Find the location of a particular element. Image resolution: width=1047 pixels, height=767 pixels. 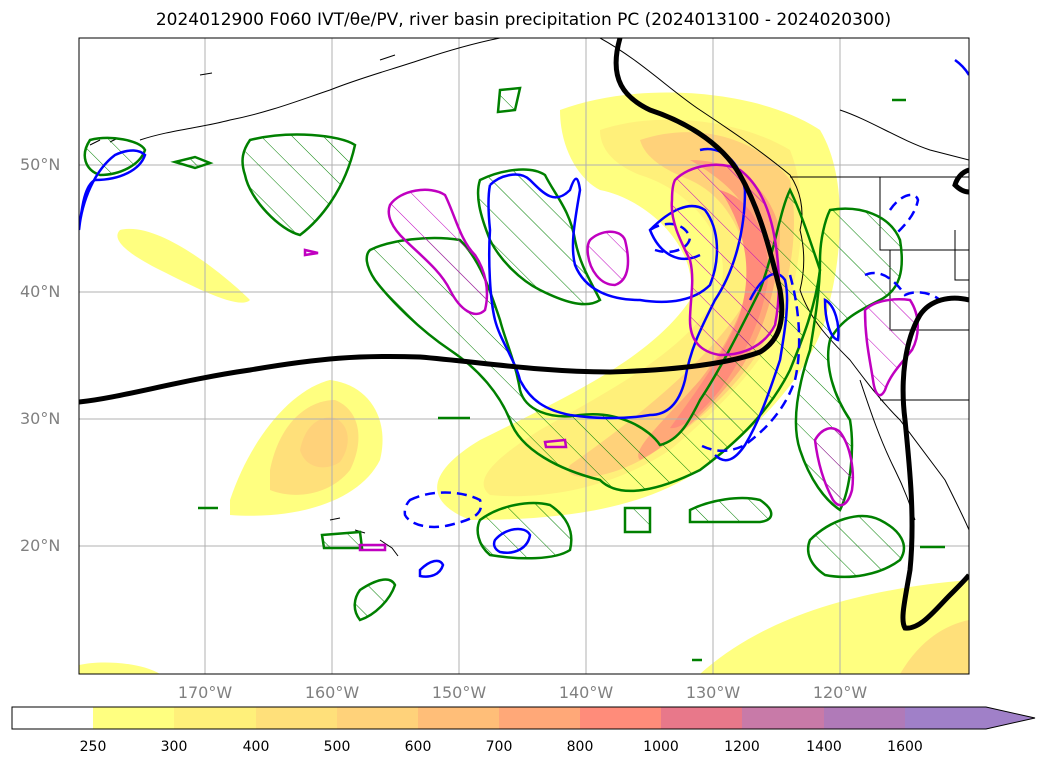

colorbar-label-600: 600 is located at coordinates (418, 747).